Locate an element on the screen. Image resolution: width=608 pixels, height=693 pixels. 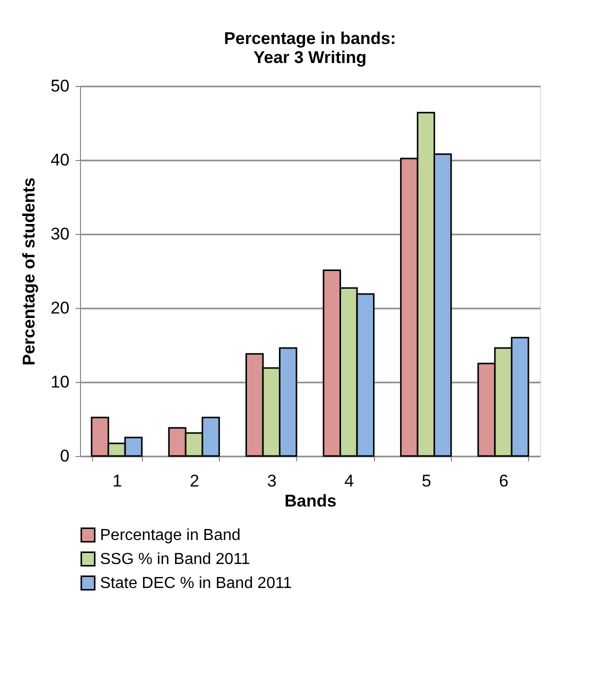
x-axis-title: Bands is located at coordinates (310, 501).